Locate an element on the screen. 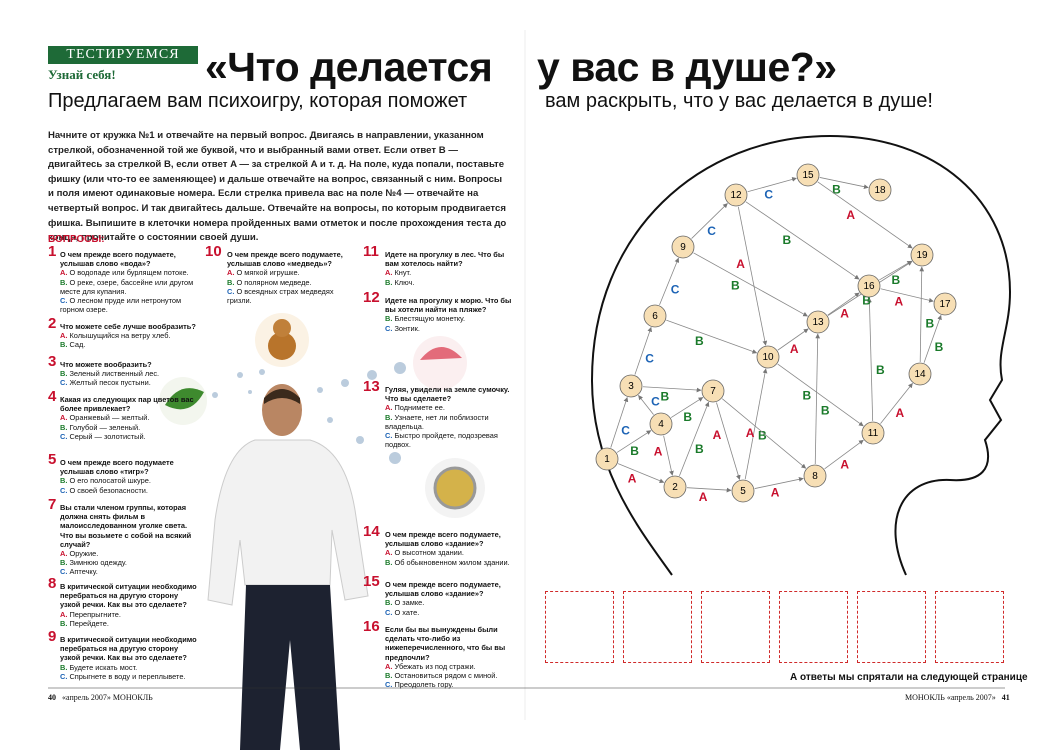  option: A. О высотном здании. is located at coordinates (449, 552).